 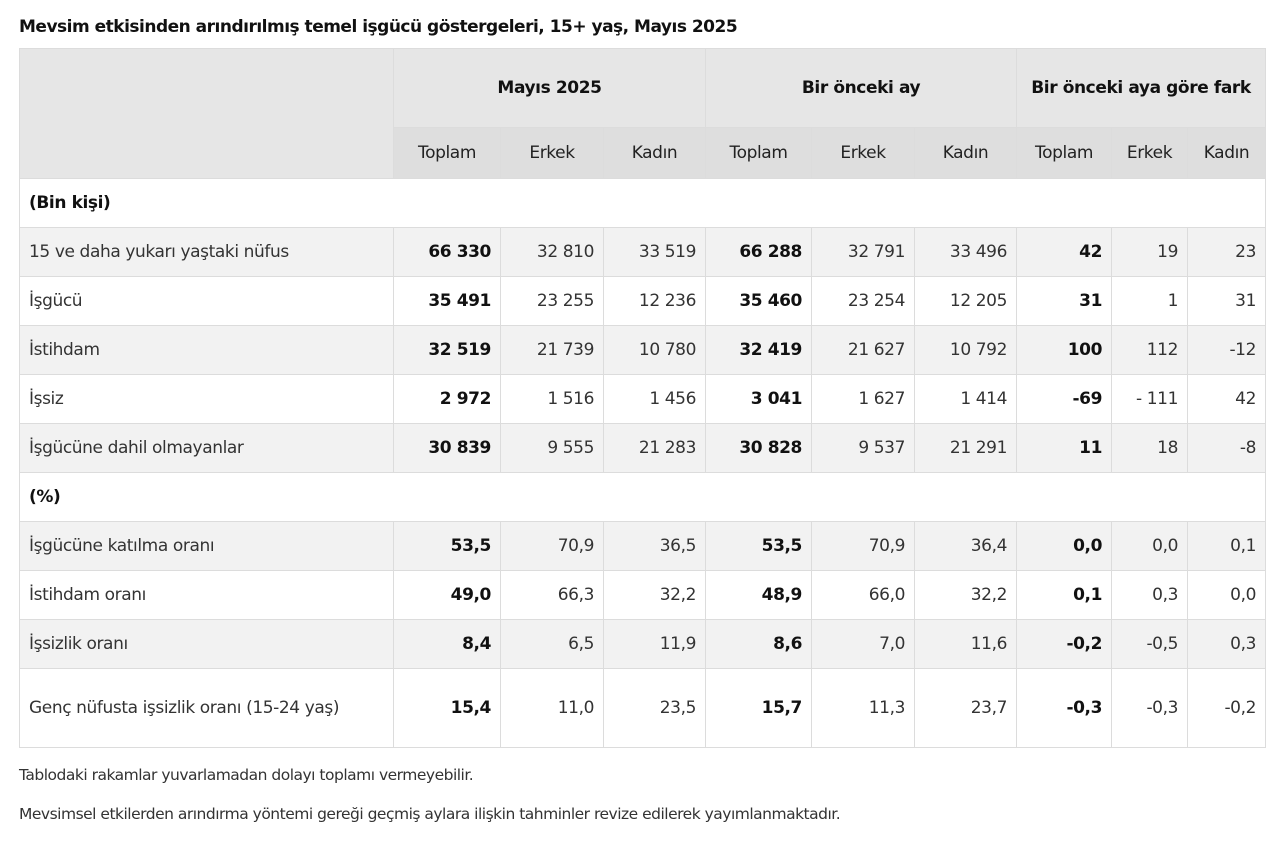 I want to click on row-label: İşgücü, so click(x=206, y=301).